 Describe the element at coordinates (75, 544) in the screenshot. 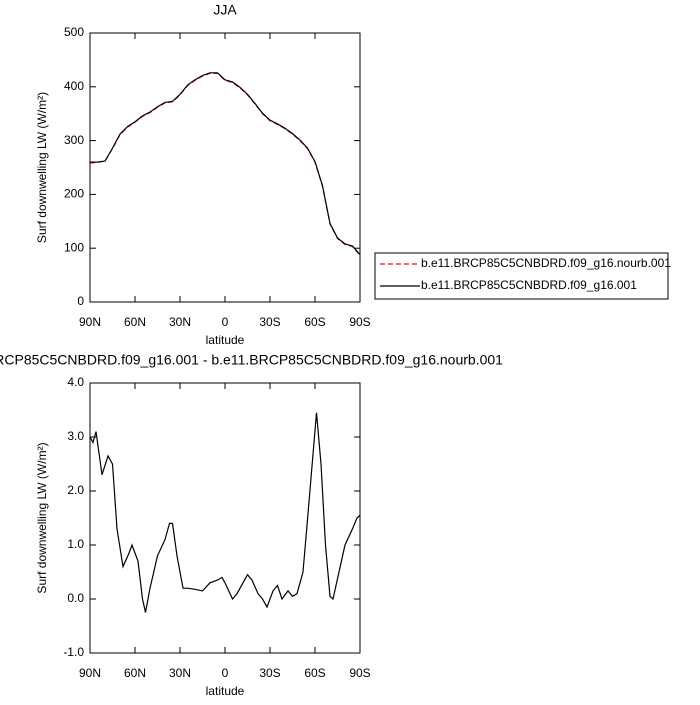

I see `y-tick-label: 1.0` at that location.